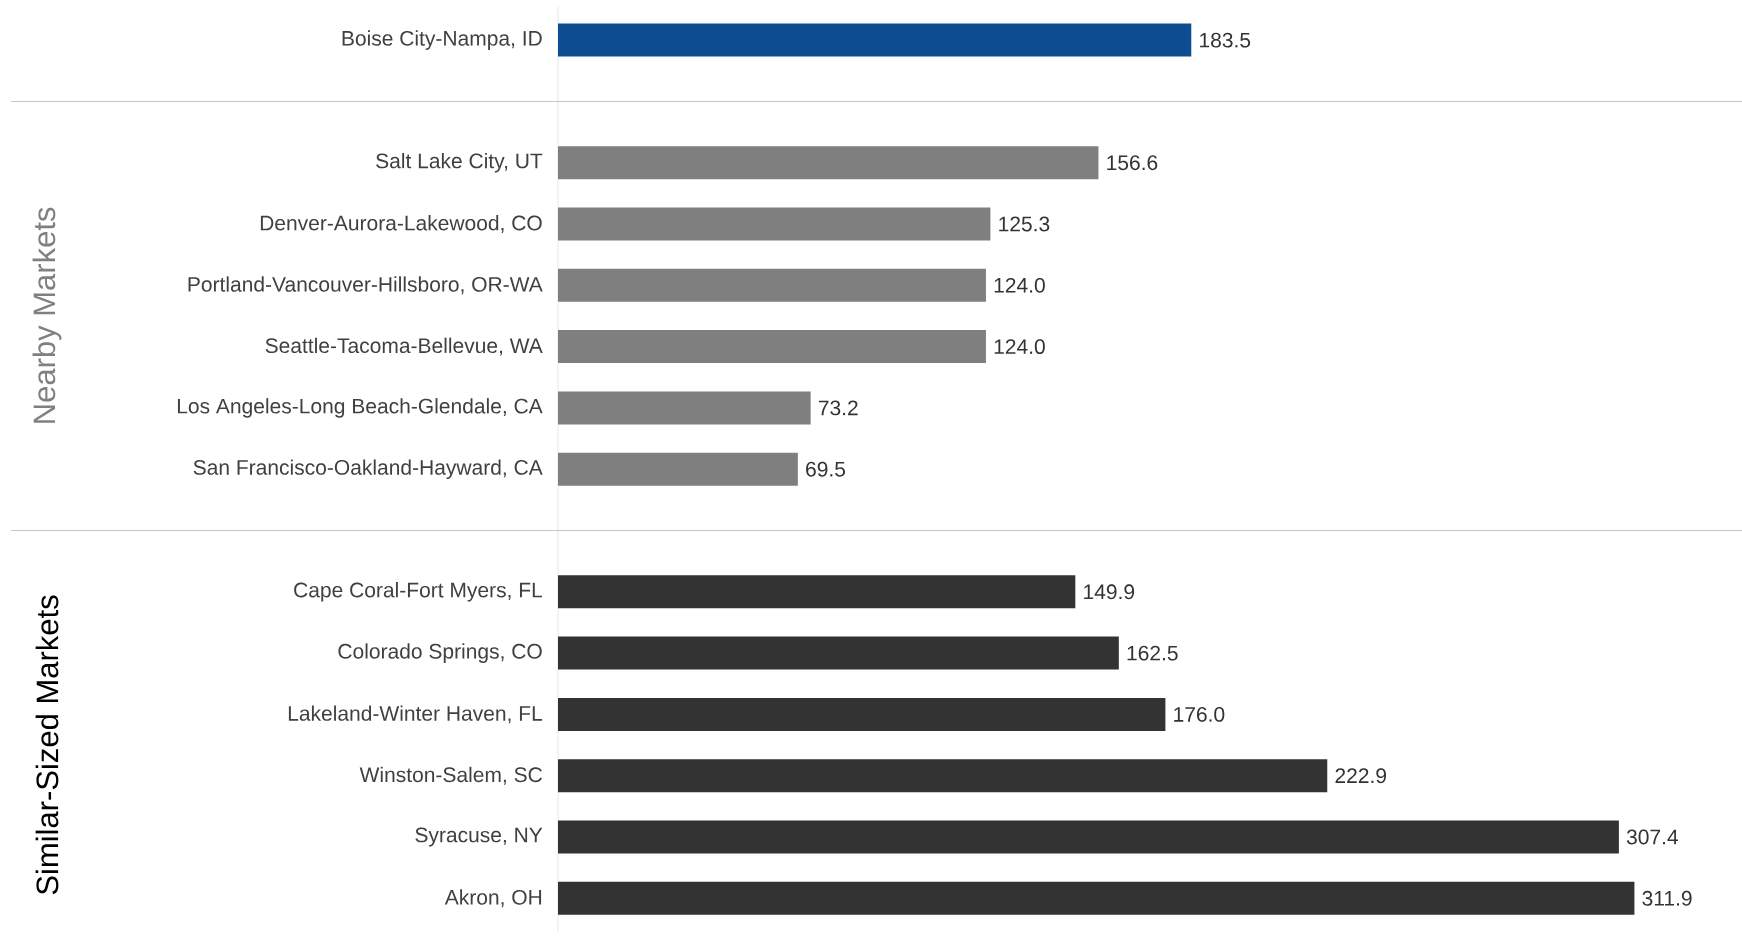  I want to click on data-label: 311.9, so click(1667, 898).